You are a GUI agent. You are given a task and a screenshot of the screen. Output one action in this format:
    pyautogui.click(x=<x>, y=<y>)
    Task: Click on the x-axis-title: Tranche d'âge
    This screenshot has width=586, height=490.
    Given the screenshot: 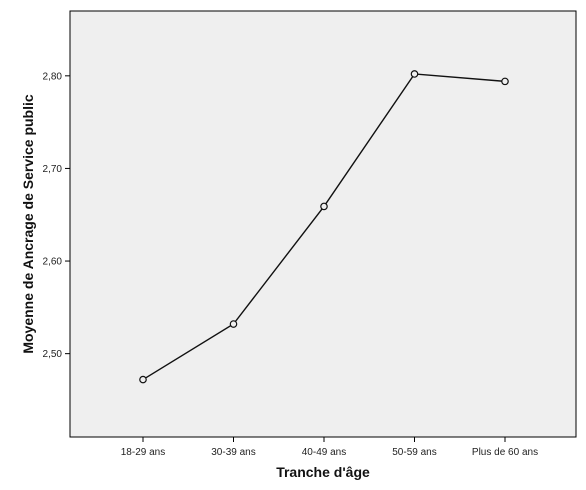 What is the action you would take?
    pyautogui.click(x=323, y=472)
    